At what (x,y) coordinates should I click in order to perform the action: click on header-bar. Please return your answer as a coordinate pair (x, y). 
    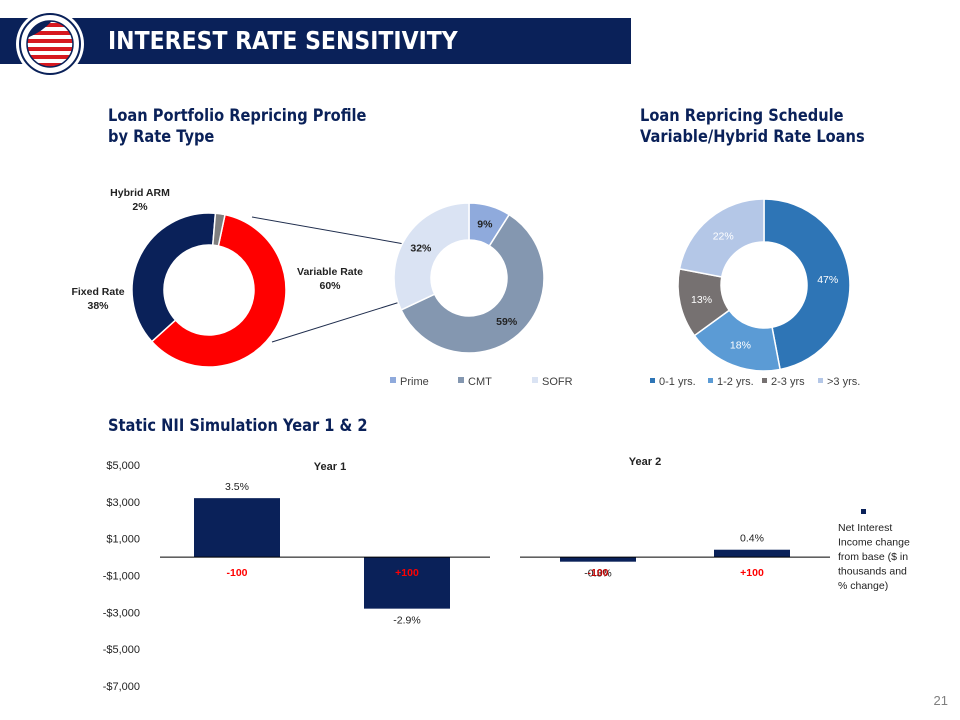
    Looking at the image, I should click on (315, 41).